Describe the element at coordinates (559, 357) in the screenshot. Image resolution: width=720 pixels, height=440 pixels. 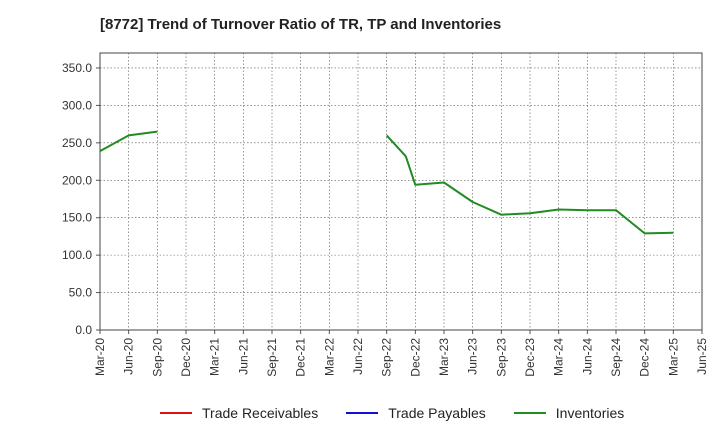
I see `x-tick-label: Mar-24` at that location.